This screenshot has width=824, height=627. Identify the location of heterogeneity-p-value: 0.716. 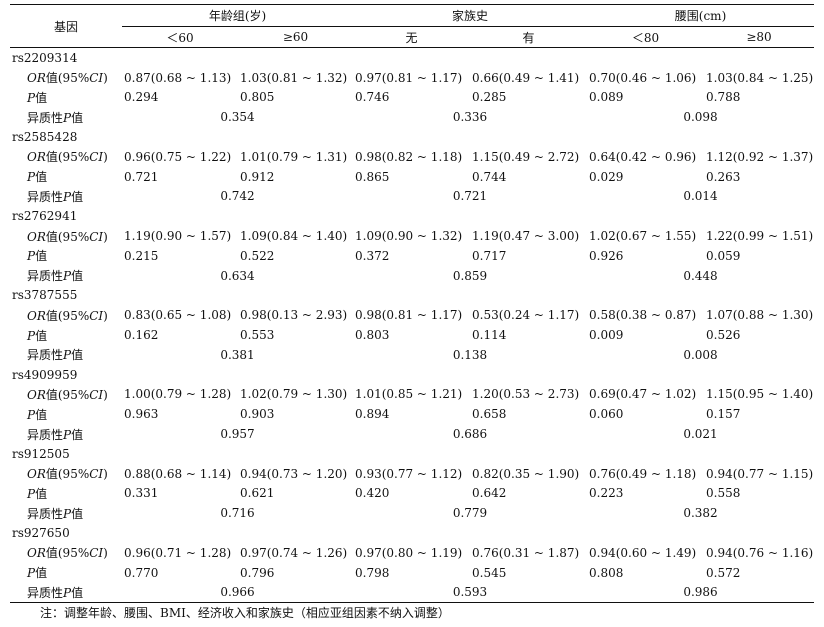
(237, 513).